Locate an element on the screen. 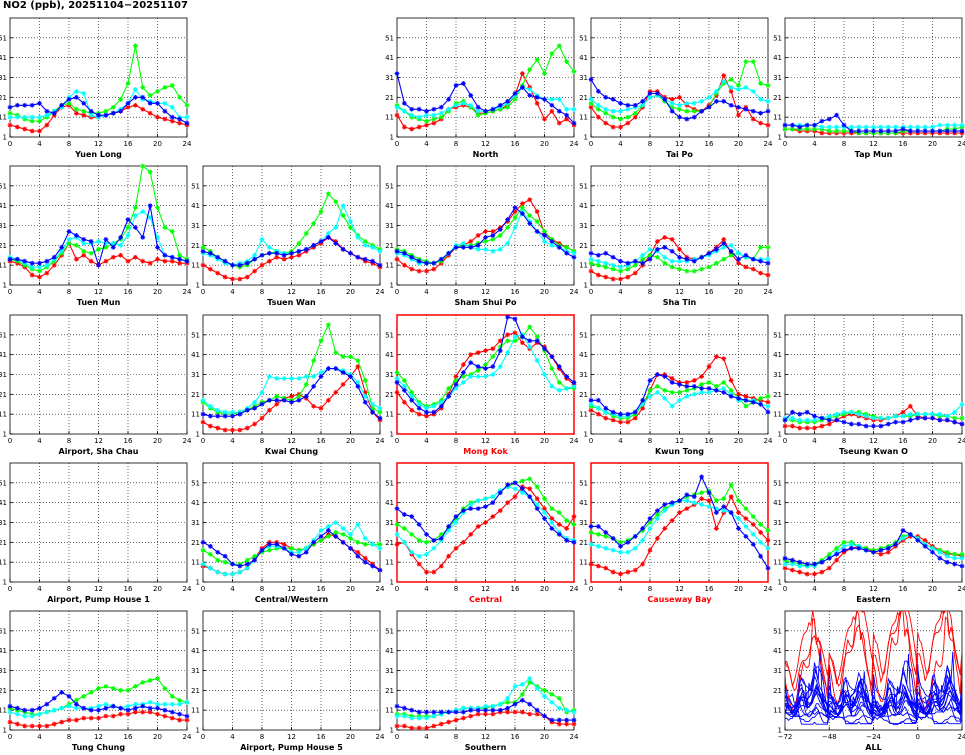 The width and height of the screenshot is (965, 755). y-tick-label: 51 is located at coordinates (3, 335).